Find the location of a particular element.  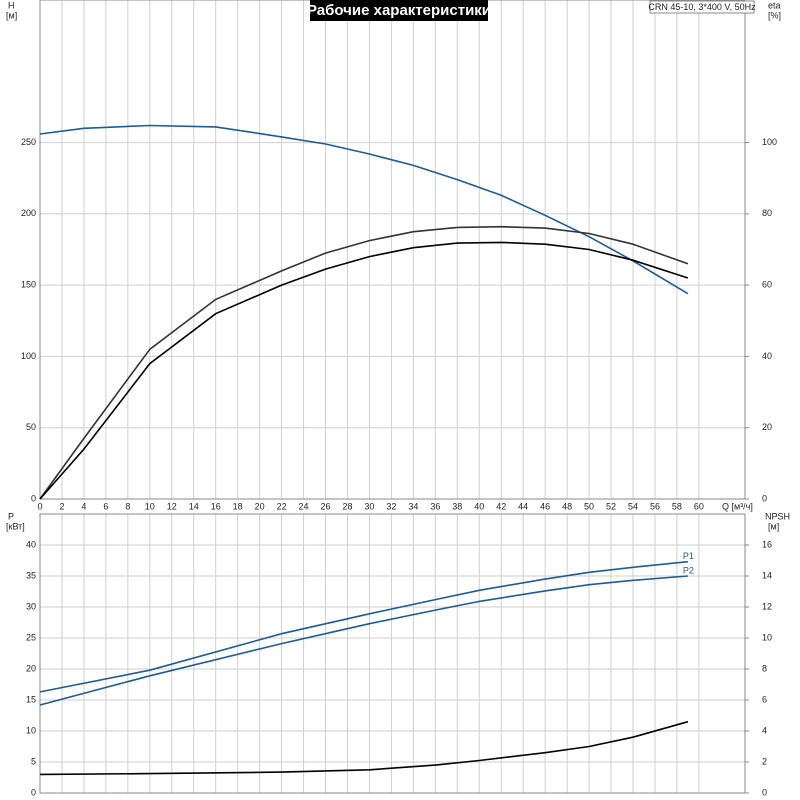

chart-title: Рабочие характеристики is located at coordinates (399, 10).